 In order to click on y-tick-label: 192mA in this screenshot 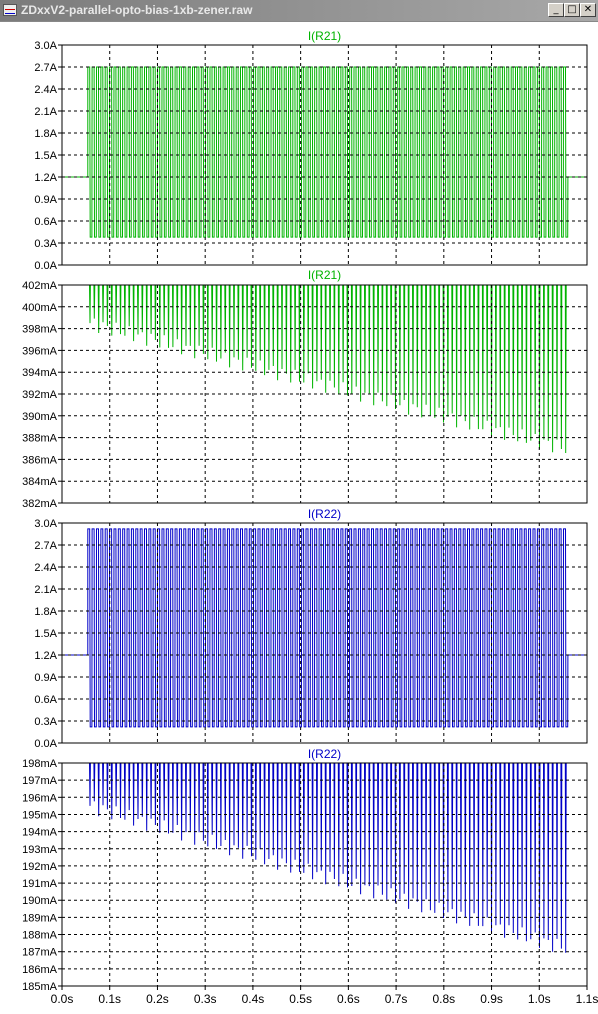, I will do `click(40, 867)`.